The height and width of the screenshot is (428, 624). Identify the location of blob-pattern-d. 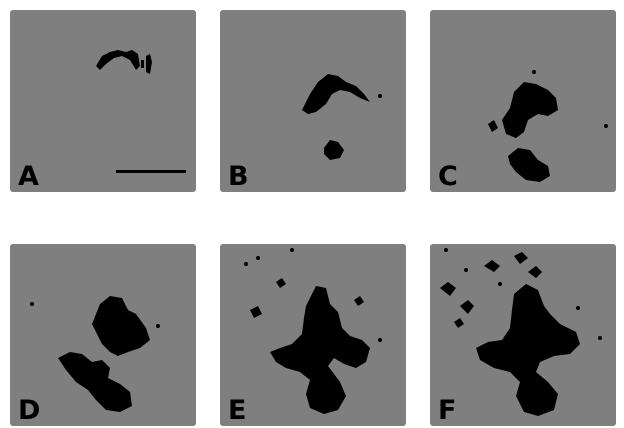
(95, 354).